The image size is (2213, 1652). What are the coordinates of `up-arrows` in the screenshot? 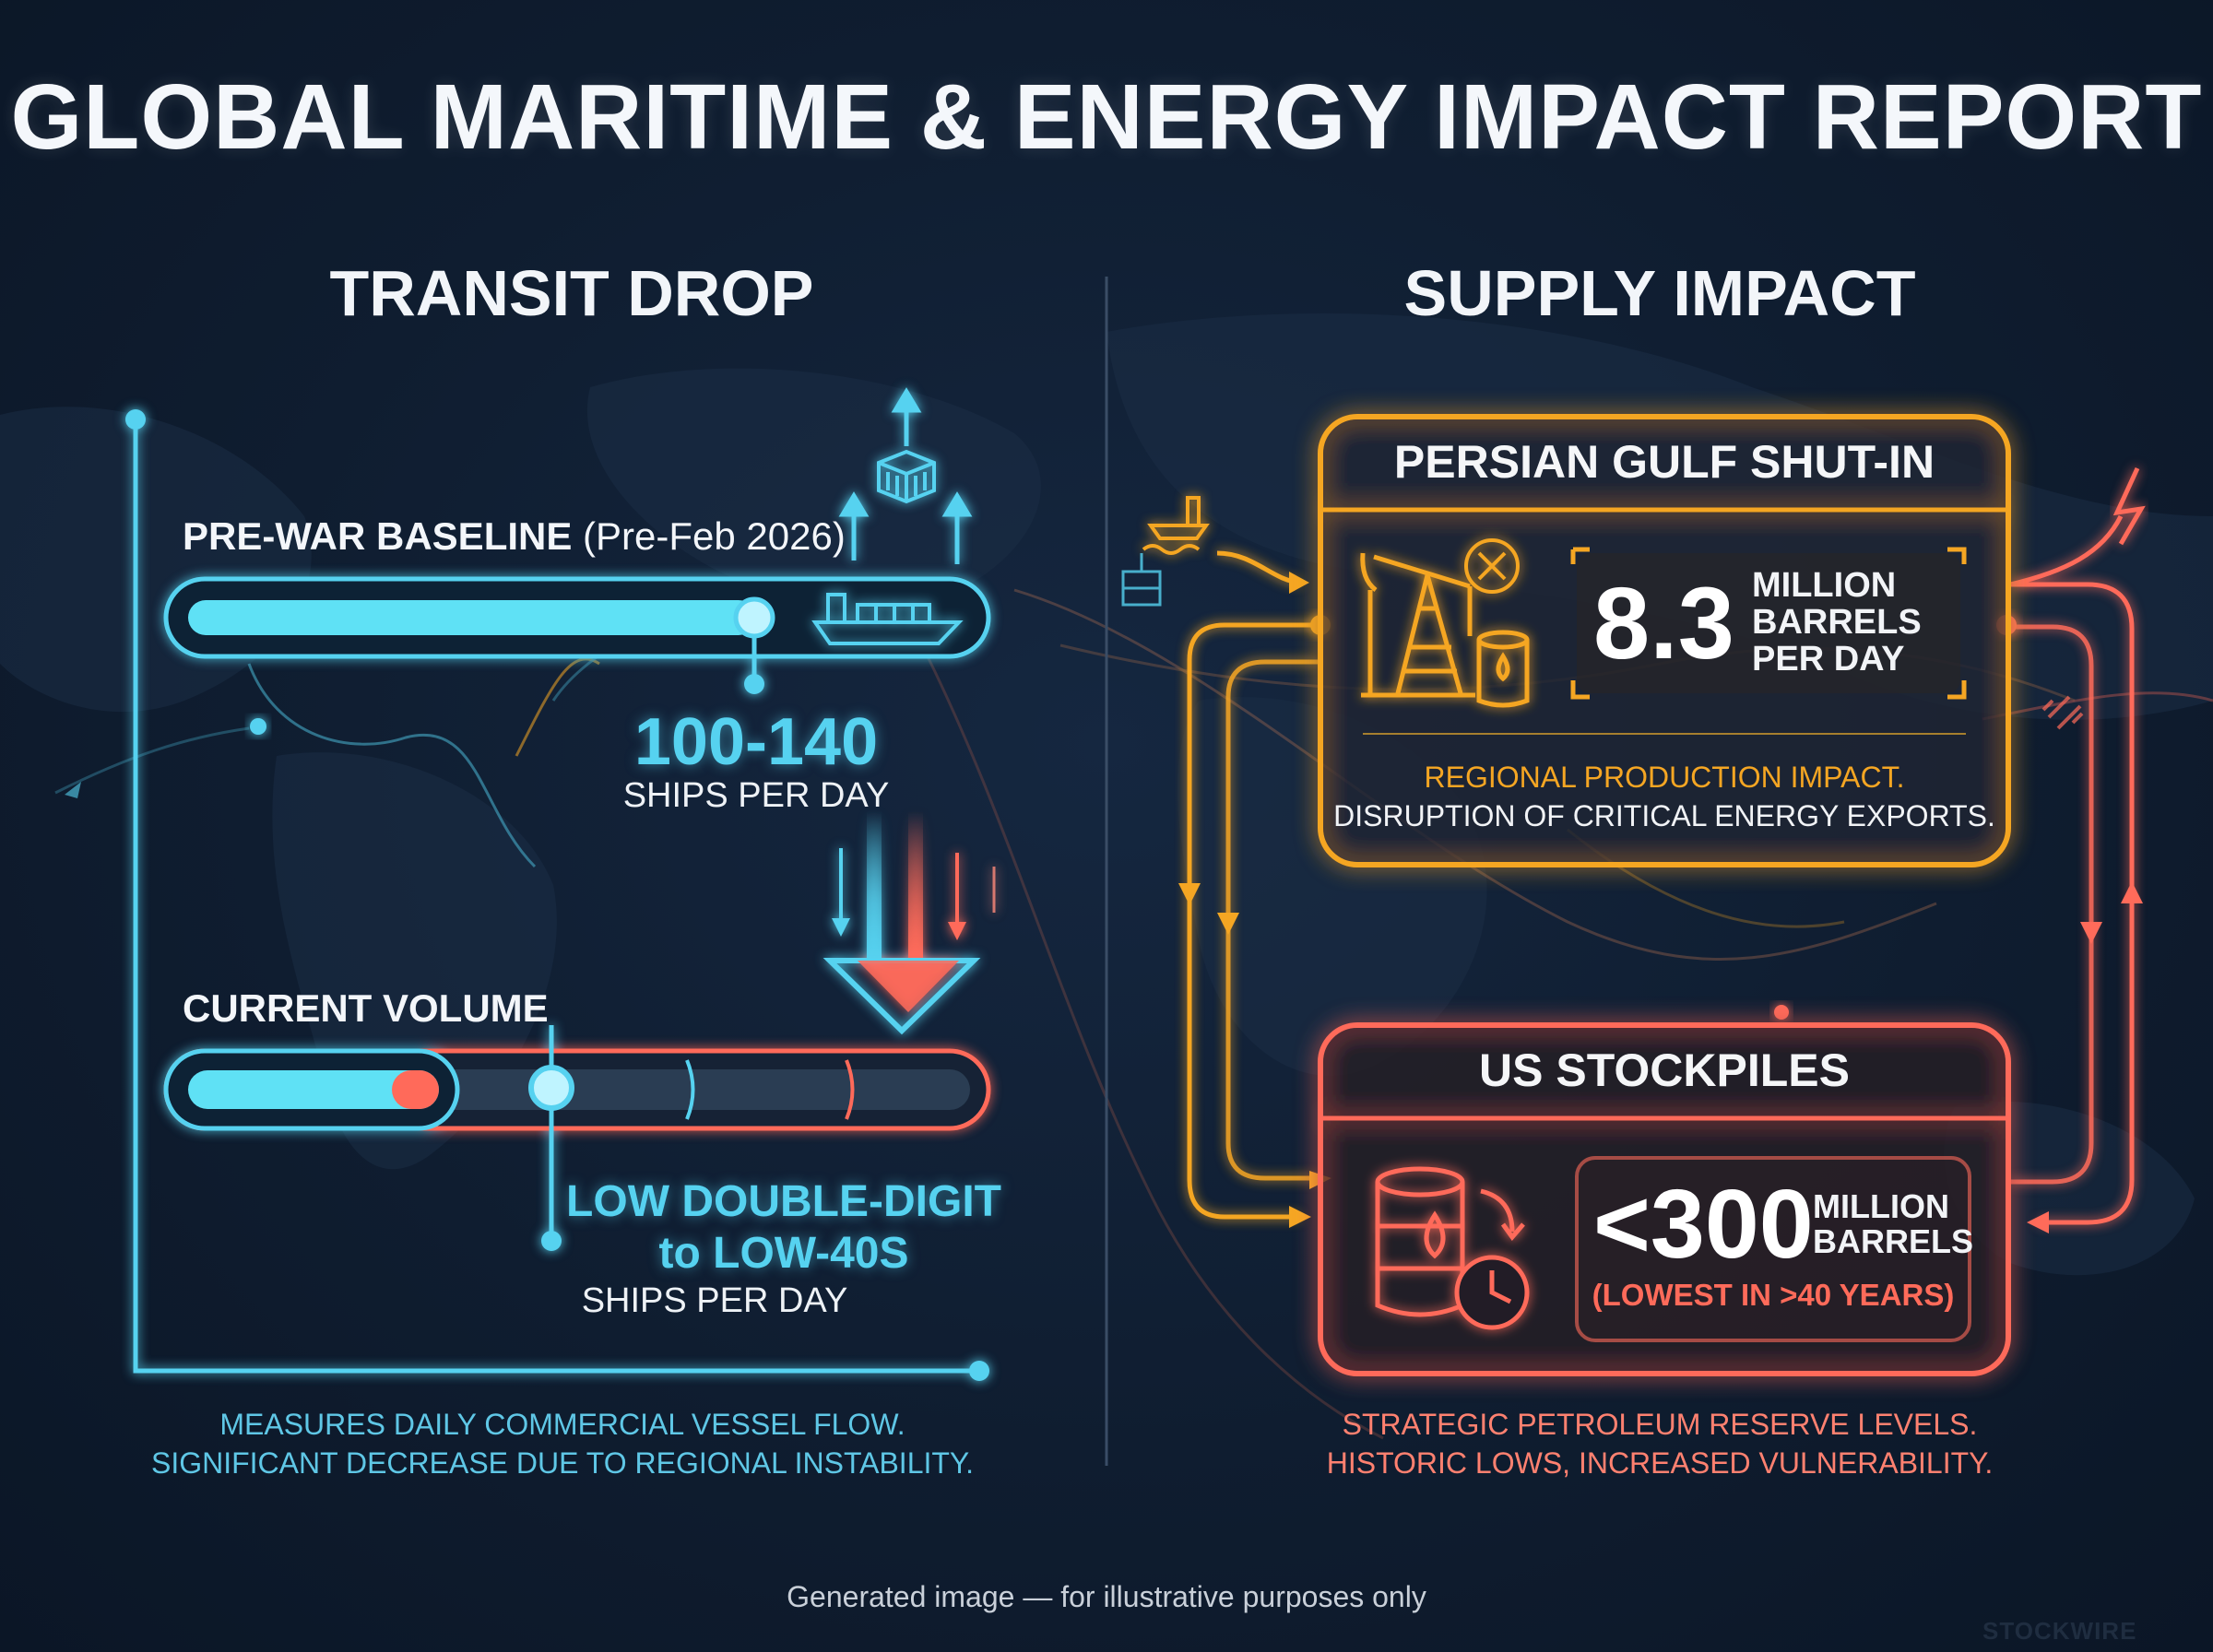 It's located at (905, 475).